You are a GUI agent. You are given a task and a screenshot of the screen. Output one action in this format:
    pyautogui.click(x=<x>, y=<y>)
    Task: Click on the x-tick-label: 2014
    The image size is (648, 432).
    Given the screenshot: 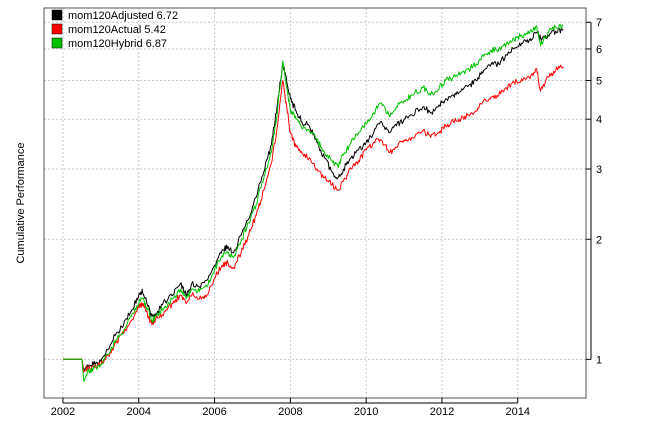 What is the action you would take?
    pyautogui.click(x=518, y=412)
    